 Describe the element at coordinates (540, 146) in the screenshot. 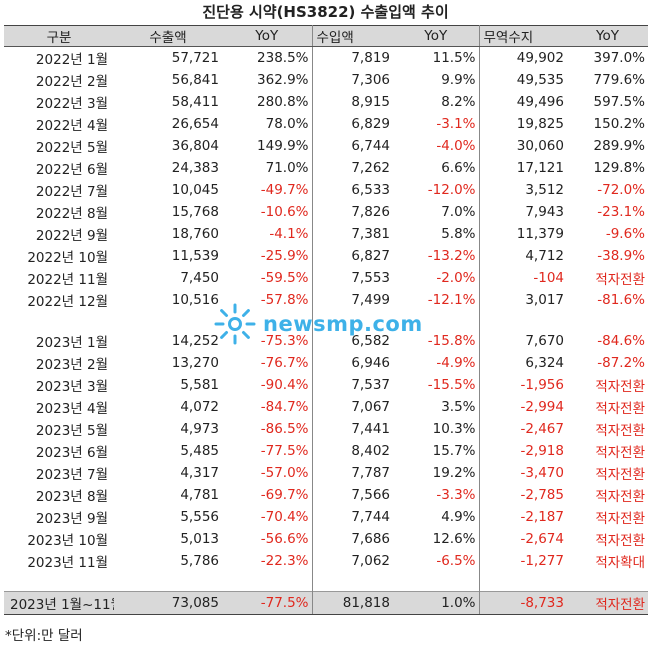

I see `balance-value: 30,060` at that location.